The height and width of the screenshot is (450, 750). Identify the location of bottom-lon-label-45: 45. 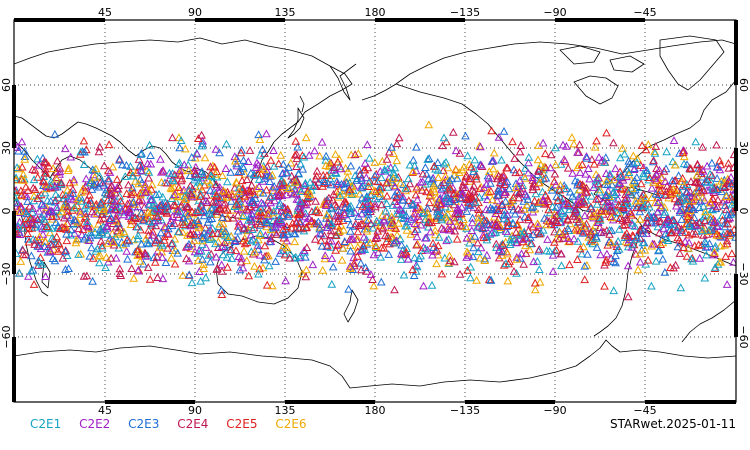
(105, 410).